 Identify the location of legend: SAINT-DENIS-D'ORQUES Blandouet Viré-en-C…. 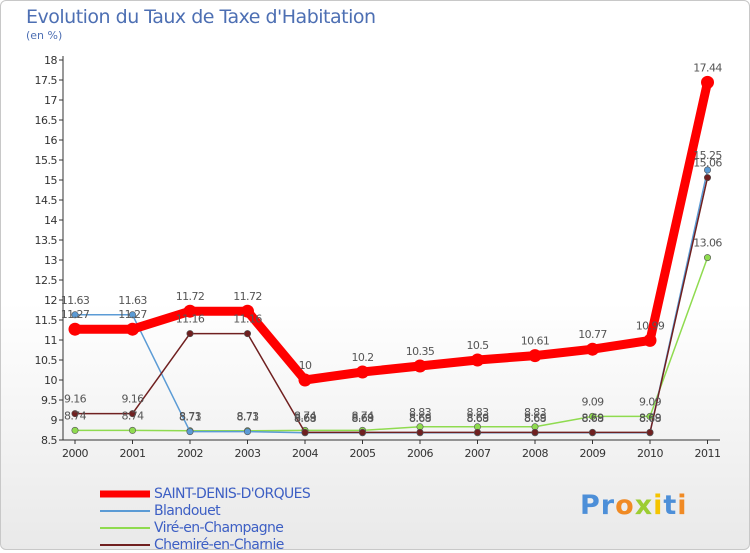
(205, 519).